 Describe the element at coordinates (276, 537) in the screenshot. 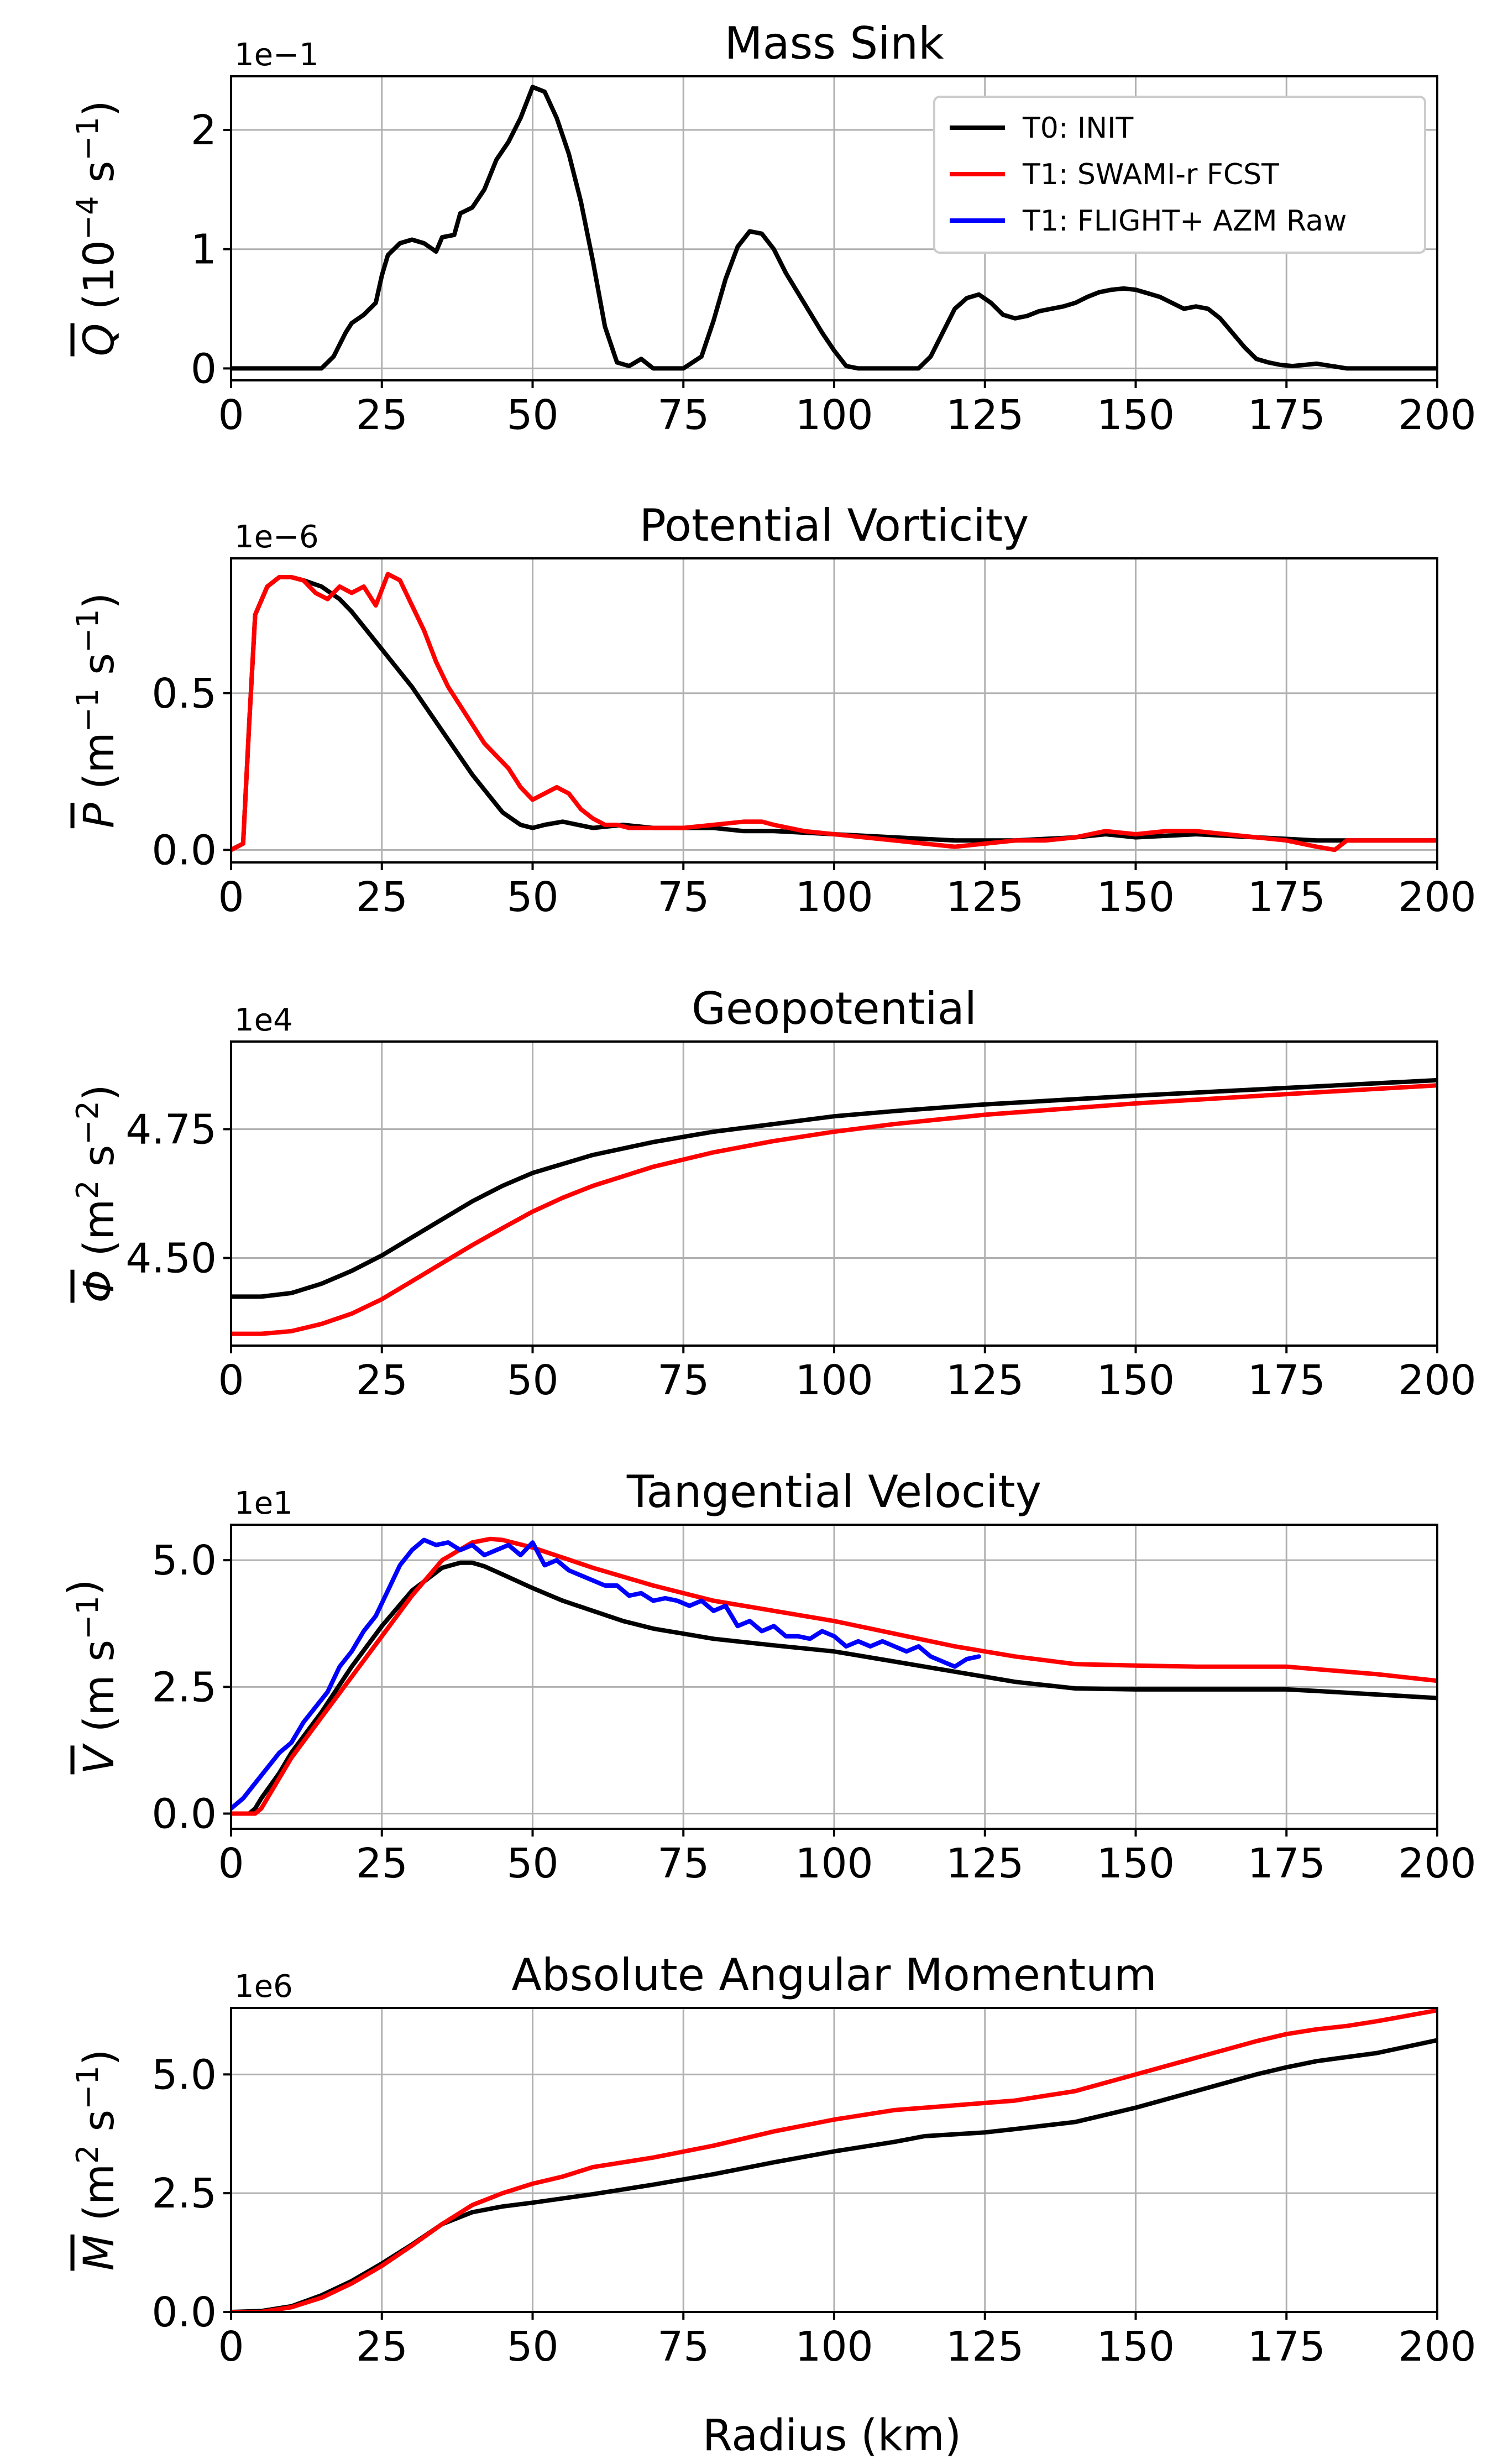

I see `axis-multiplier: 1e−6` at that location.